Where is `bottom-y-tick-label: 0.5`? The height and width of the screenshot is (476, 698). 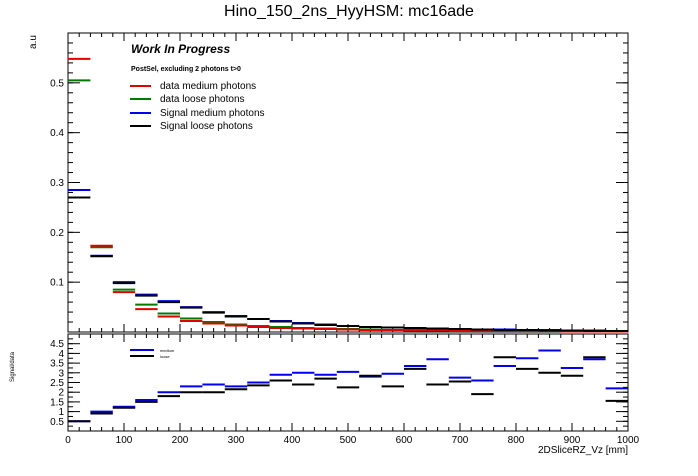
bottom-y-tick-label: 0.5 is located at coordinates (57, 422).